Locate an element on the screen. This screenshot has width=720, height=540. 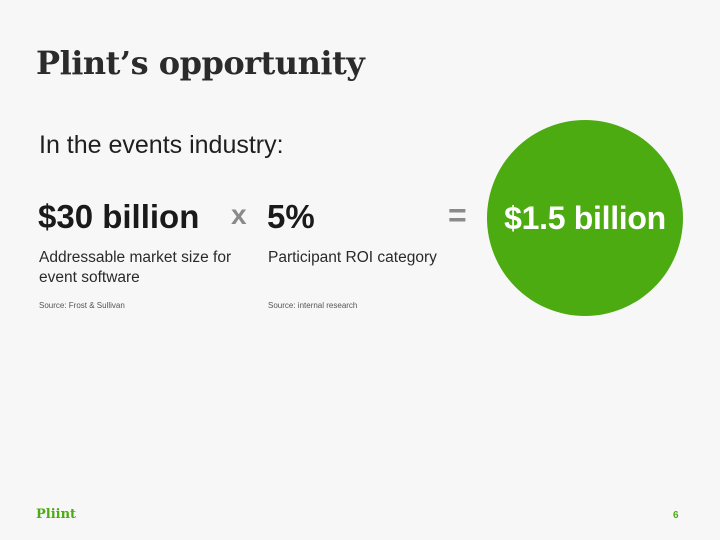
result-circle: $1.5 billion is located at coordinates (585, 218).